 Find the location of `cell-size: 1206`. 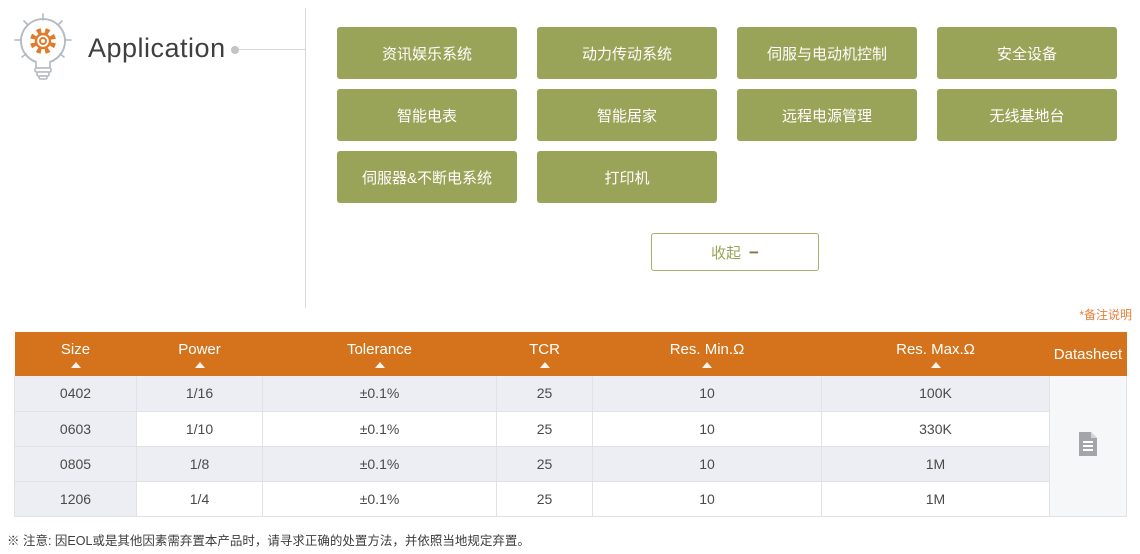

cell-size: 1206 is located at coordinates (75, 498).